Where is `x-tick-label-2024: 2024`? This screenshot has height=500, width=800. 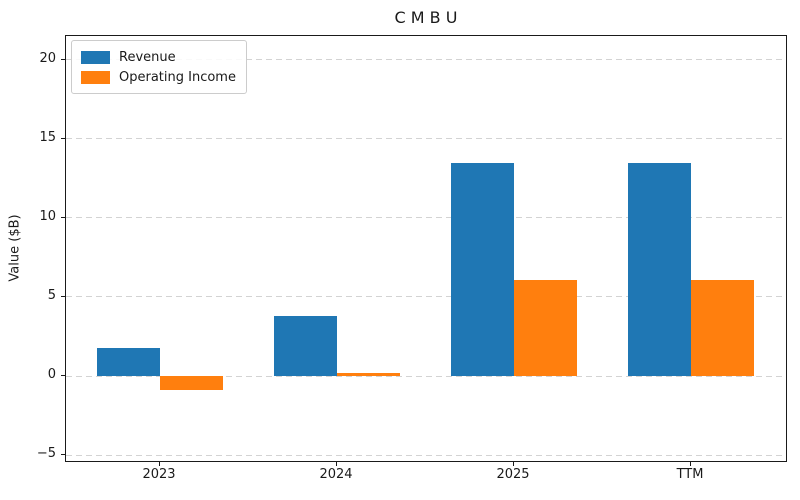 x-tick-label-2024: 2024 is located at coordinates (336, 474).